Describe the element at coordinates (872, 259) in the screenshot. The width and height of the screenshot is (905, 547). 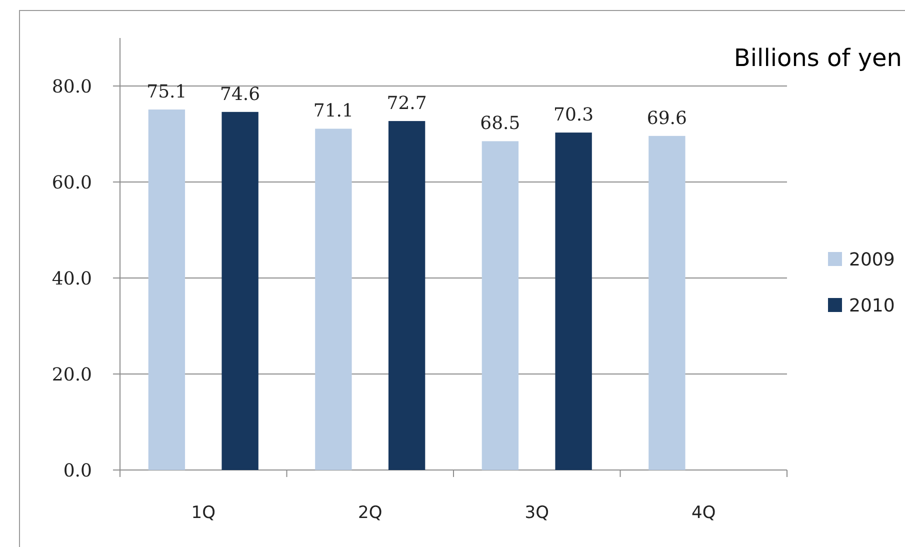
I see `legend-label: 2009` at that location.